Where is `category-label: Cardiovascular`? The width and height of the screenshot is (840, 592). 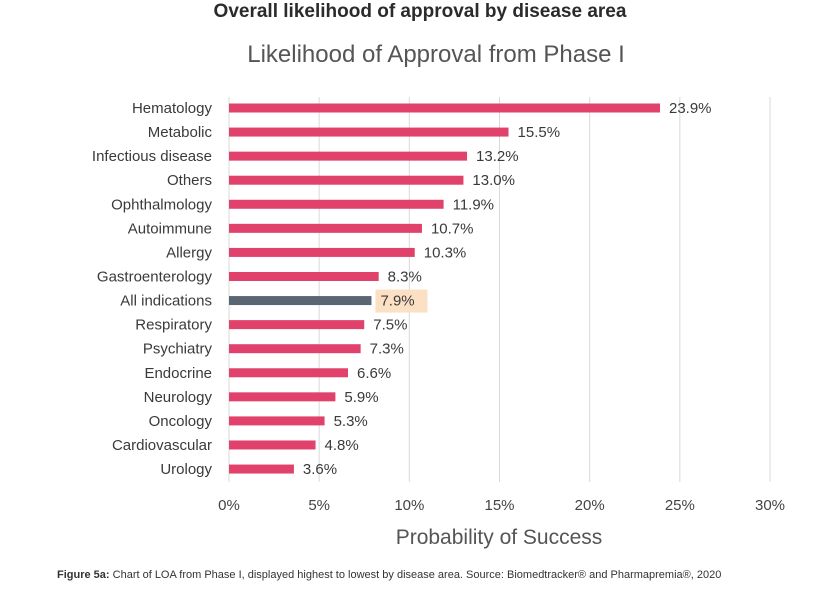 category-label: Cardiovascular is located at coordinates (162, 445).